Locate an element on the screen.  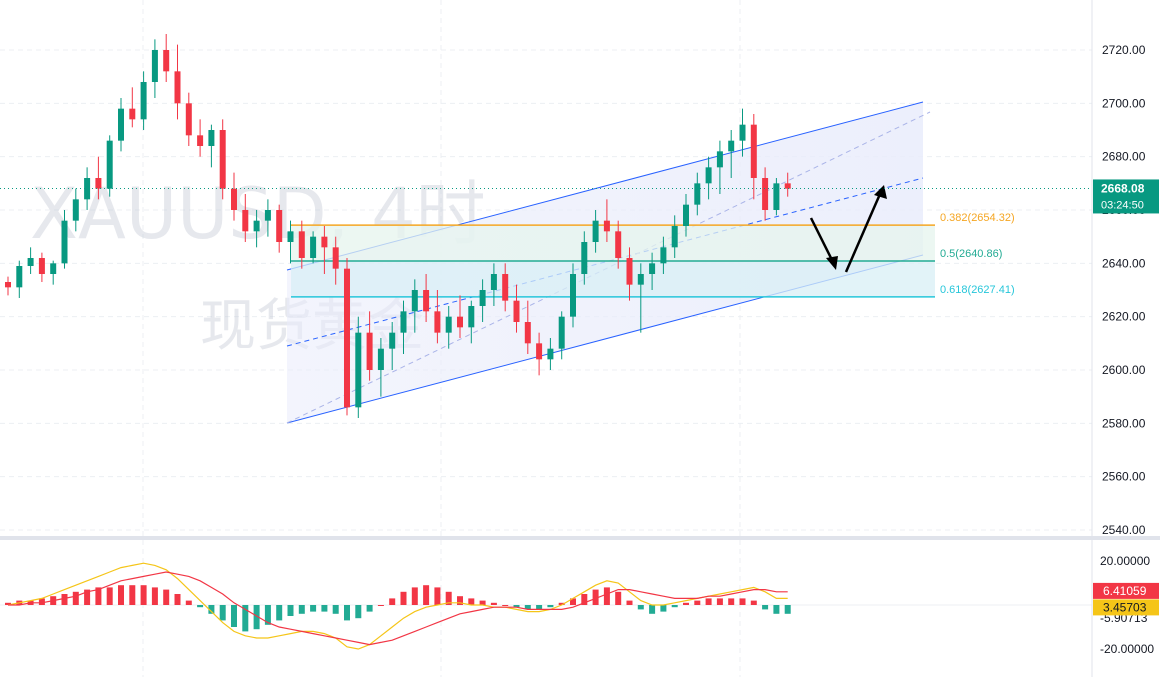
fibonacci-retracement: 0.382(2654.32) 0.5(2640.86) 0.618(2627.41) is located at coordinates (653, 255).